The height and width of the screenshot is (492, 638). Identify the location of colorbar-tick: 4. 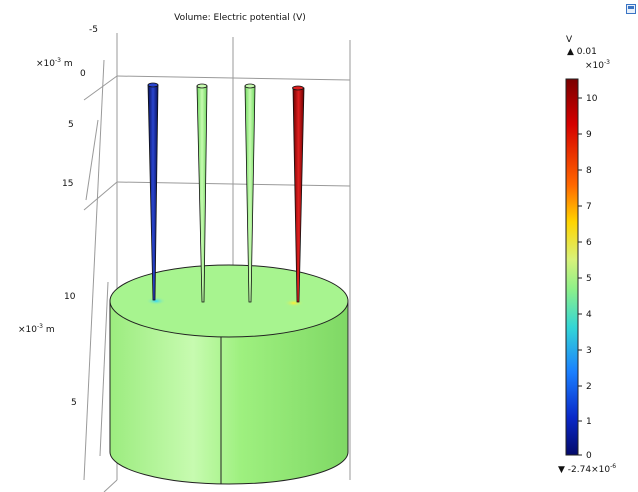
(589, 315).